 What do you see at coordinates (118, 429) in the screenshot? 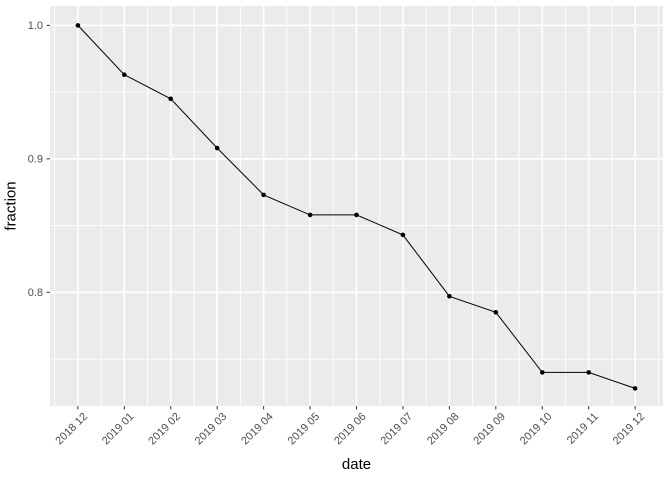
I see `x-tick-label: 2019 01` at bounding box center [118, 429].